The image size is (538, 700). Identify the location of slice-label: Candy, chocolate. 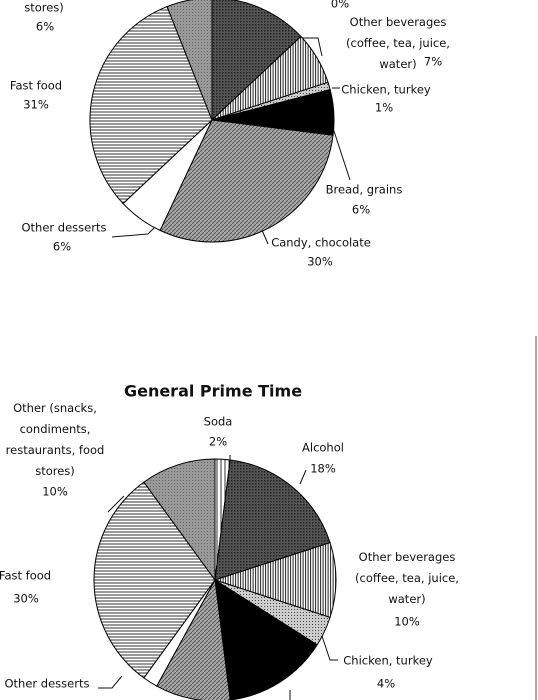
(321, 243).